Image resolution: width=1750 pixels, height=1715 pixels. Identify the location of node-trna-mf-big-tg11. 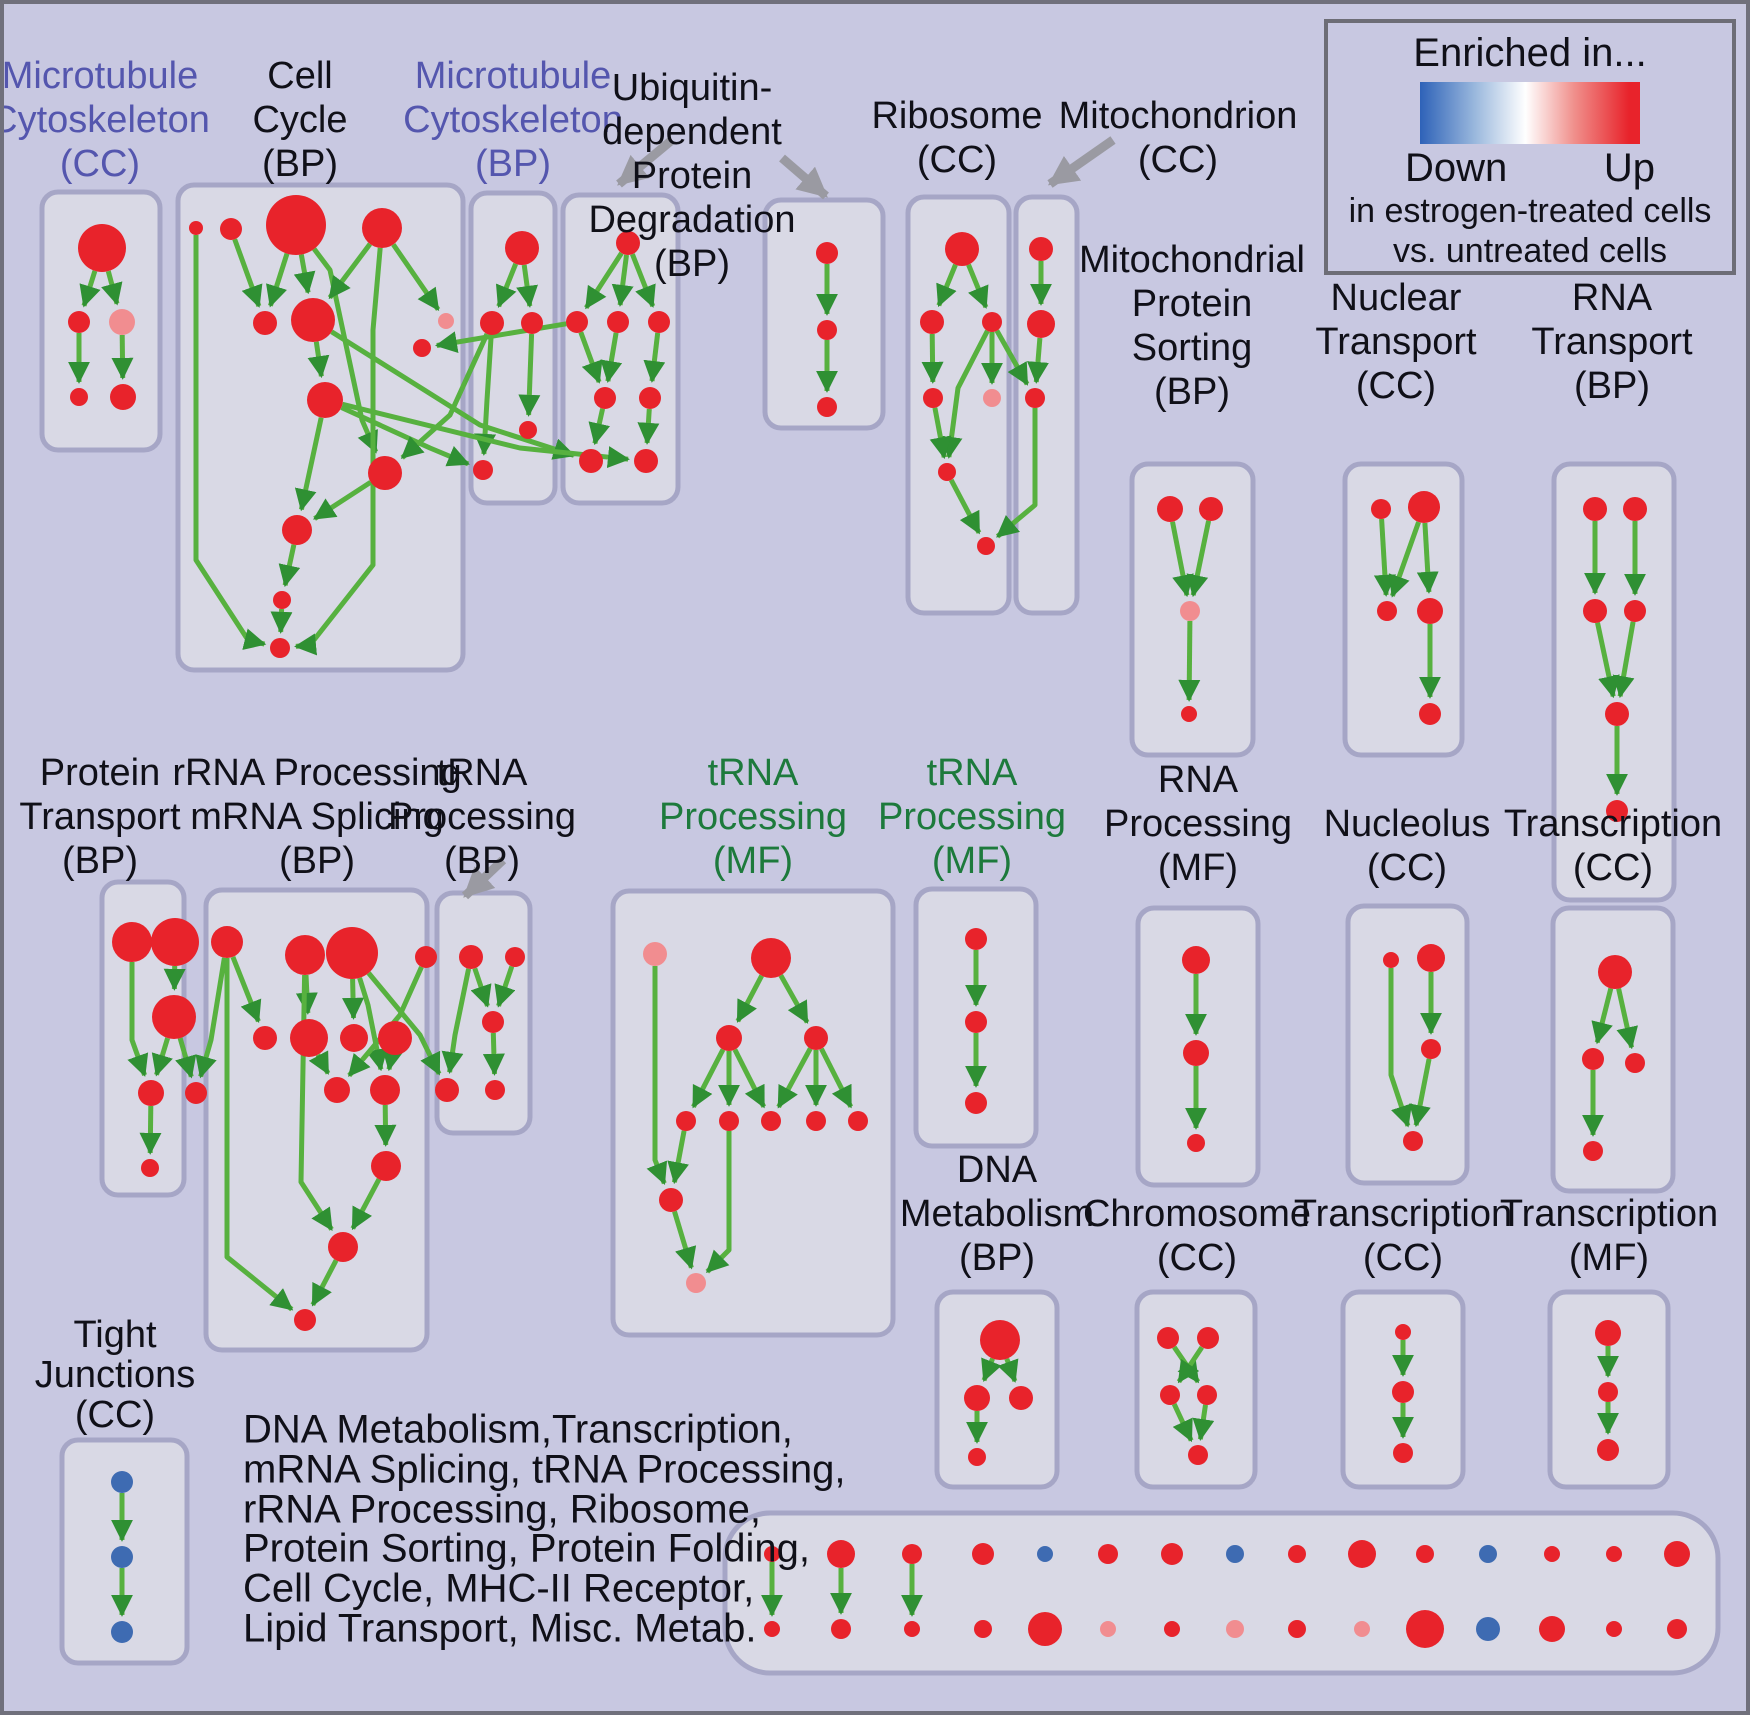
(696, 1283).